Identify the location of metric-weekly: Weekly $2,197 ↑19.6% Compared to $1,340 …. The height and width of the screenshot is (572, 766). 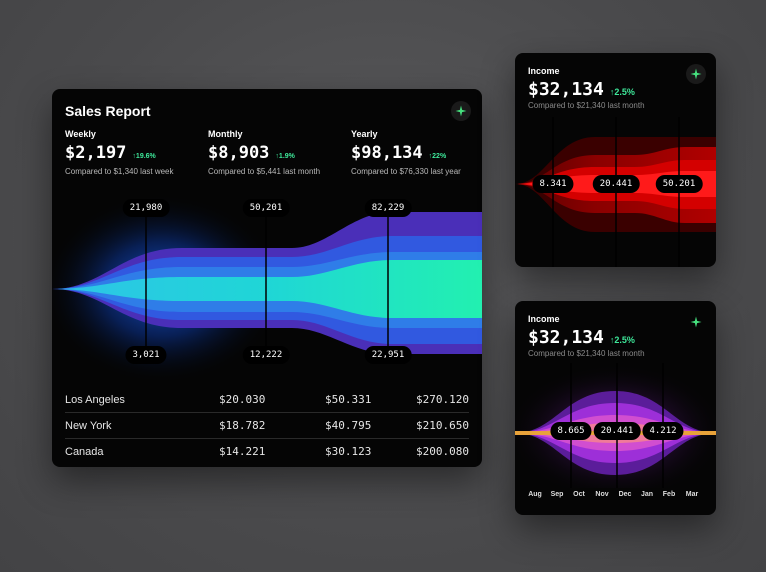
(119, 152).